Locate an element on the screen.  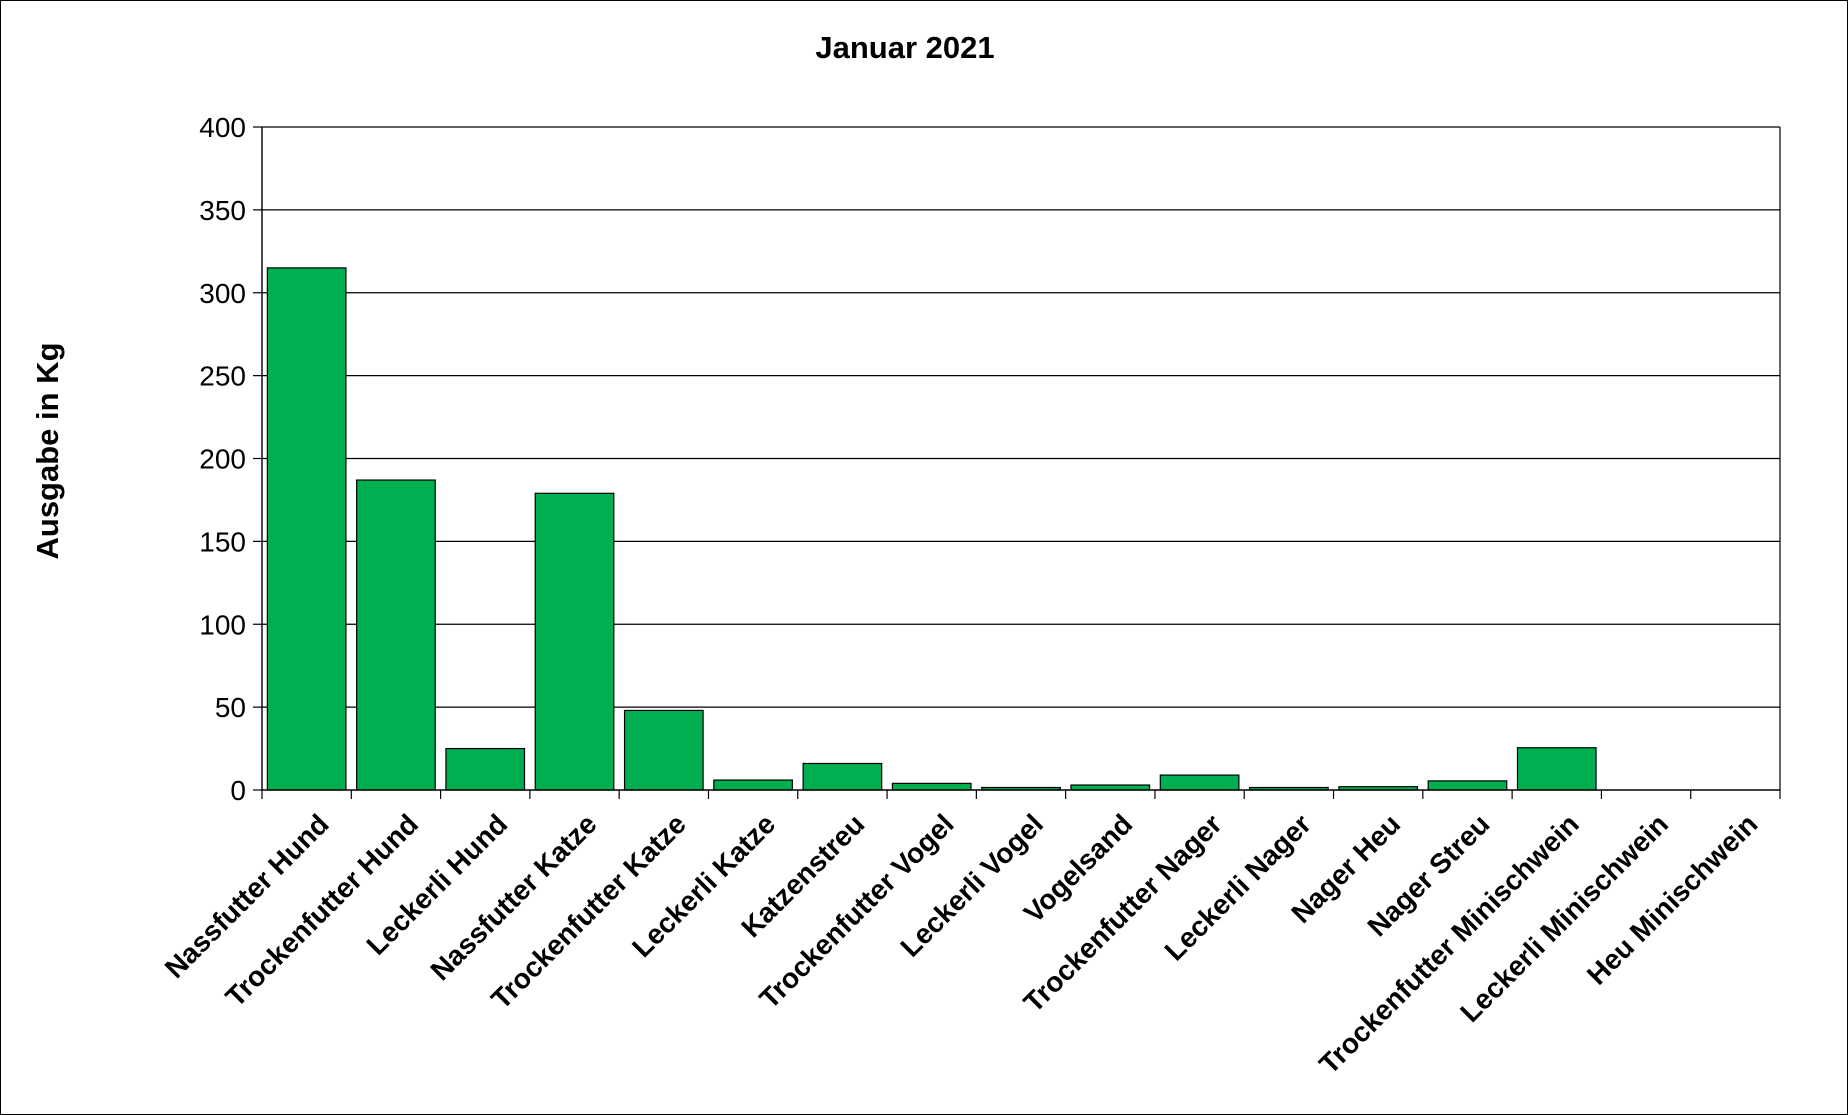
y-tick-label: 250 is located at coordinates (222, 376).